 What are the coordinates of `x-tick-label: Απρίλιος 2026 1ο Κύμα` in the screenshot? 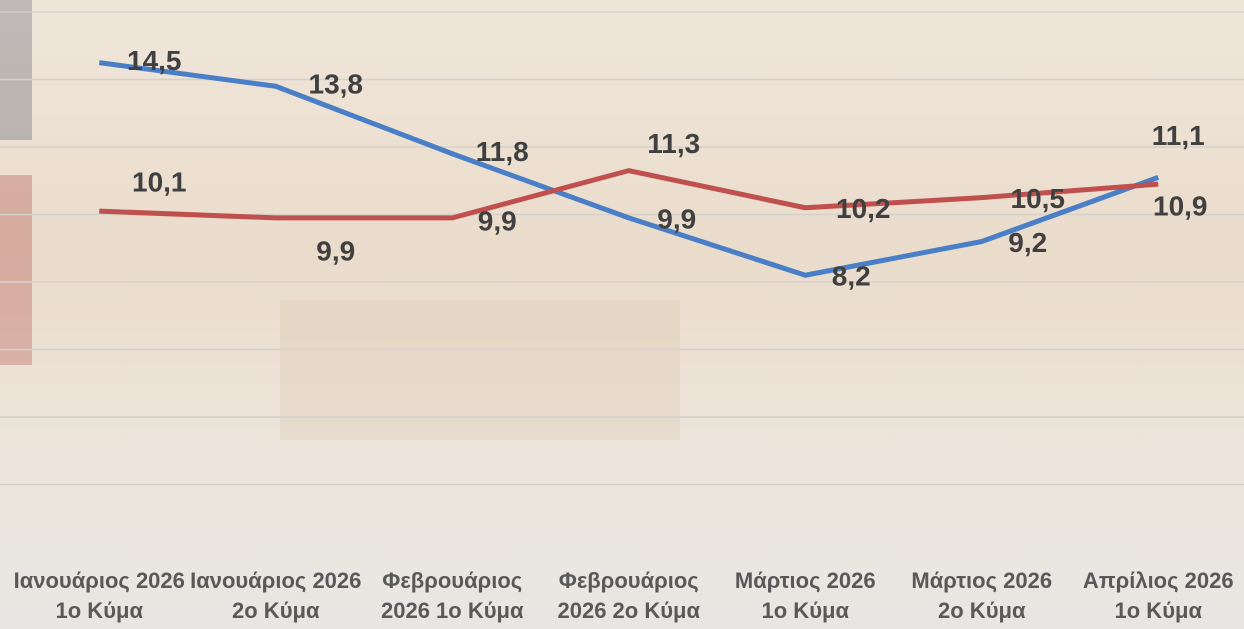 It's located at (1158, 595).